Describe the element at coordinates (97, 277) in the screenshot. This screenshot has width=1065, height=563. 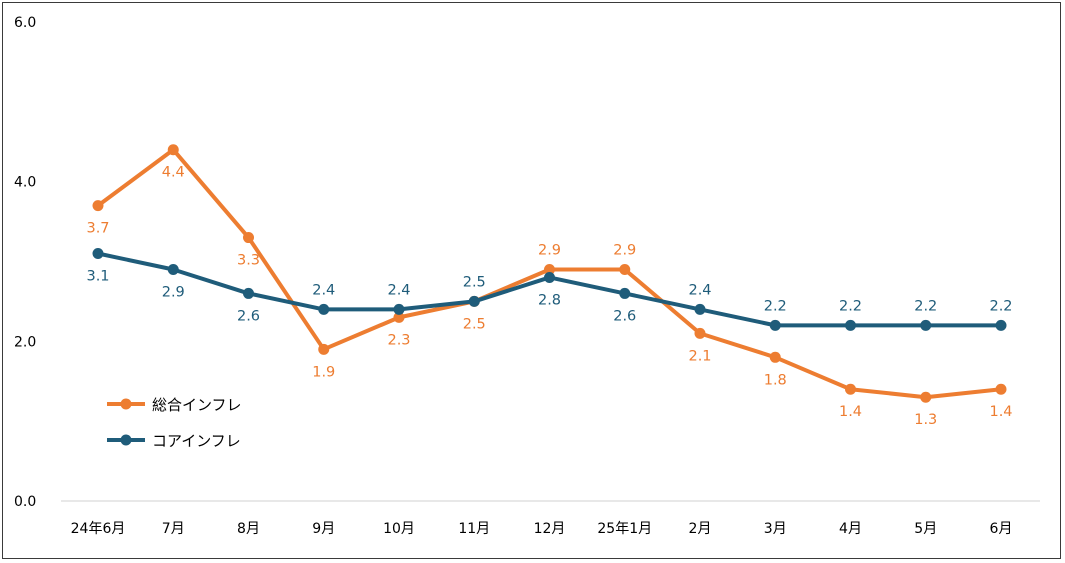
I see `data-label: 3.1` at that location.